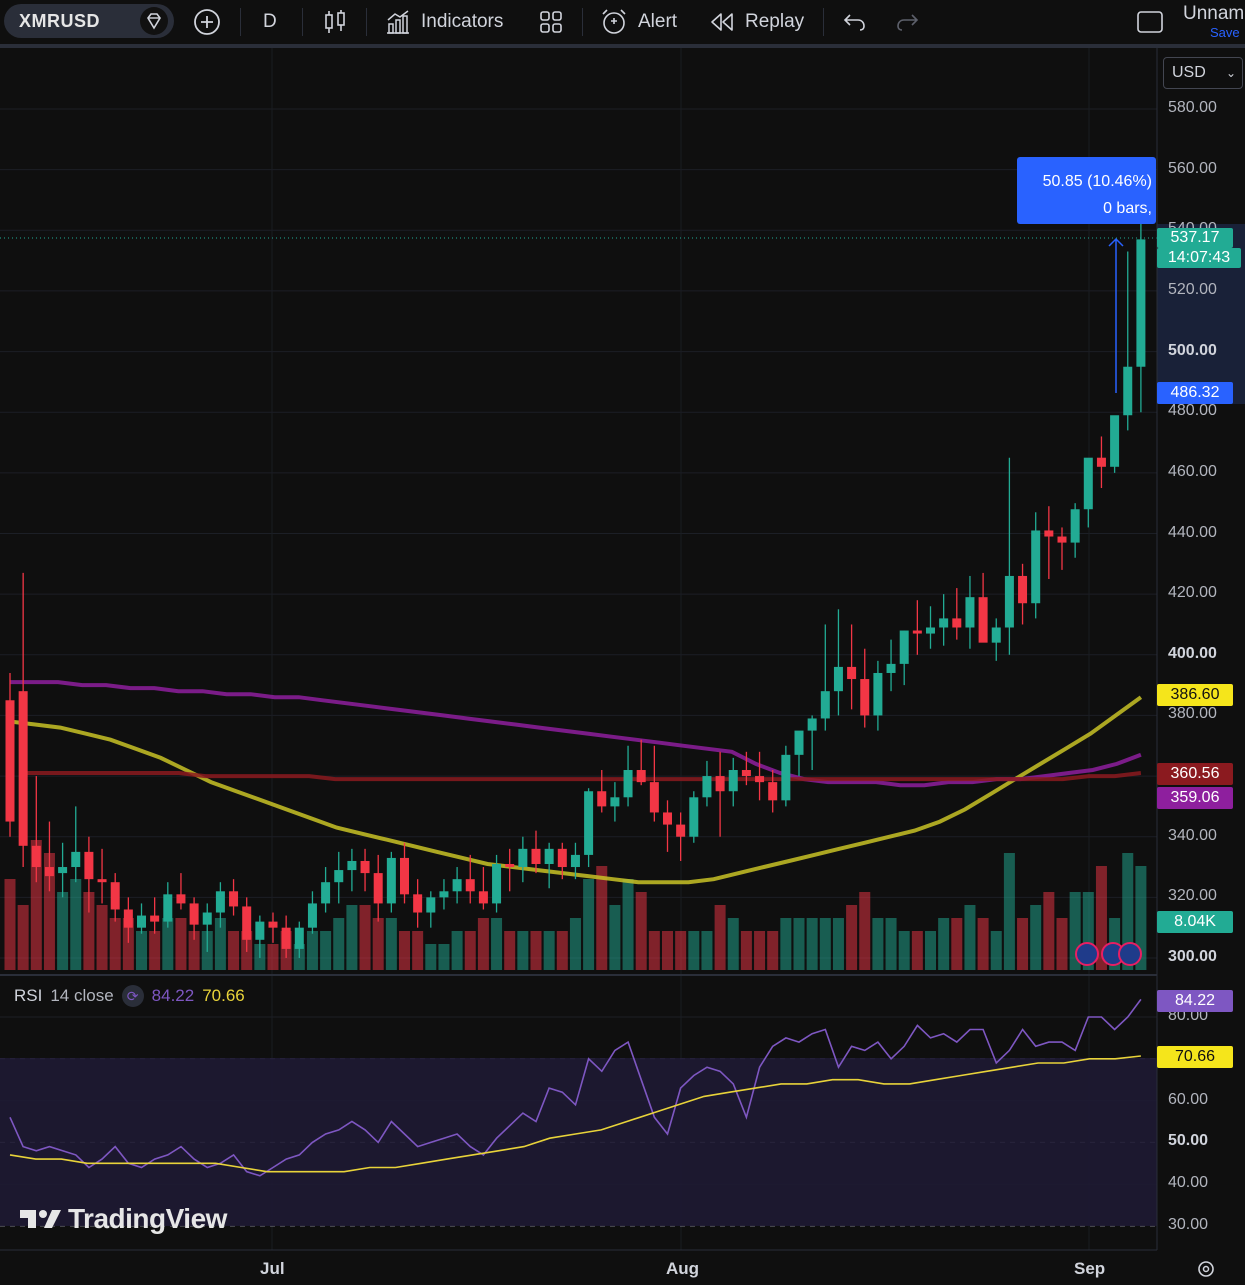 The image size is (1245, 1285). I want to click on rsi-ma-line, so click(575, 1114).